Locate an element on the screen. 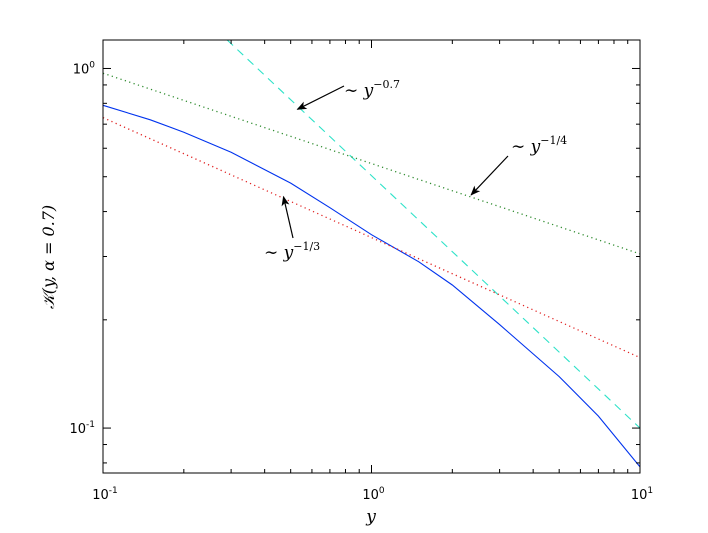 This screenshot has height=533, width=708. y-tick-label-1-exponent: 0 is located at coordinates (92, 65).